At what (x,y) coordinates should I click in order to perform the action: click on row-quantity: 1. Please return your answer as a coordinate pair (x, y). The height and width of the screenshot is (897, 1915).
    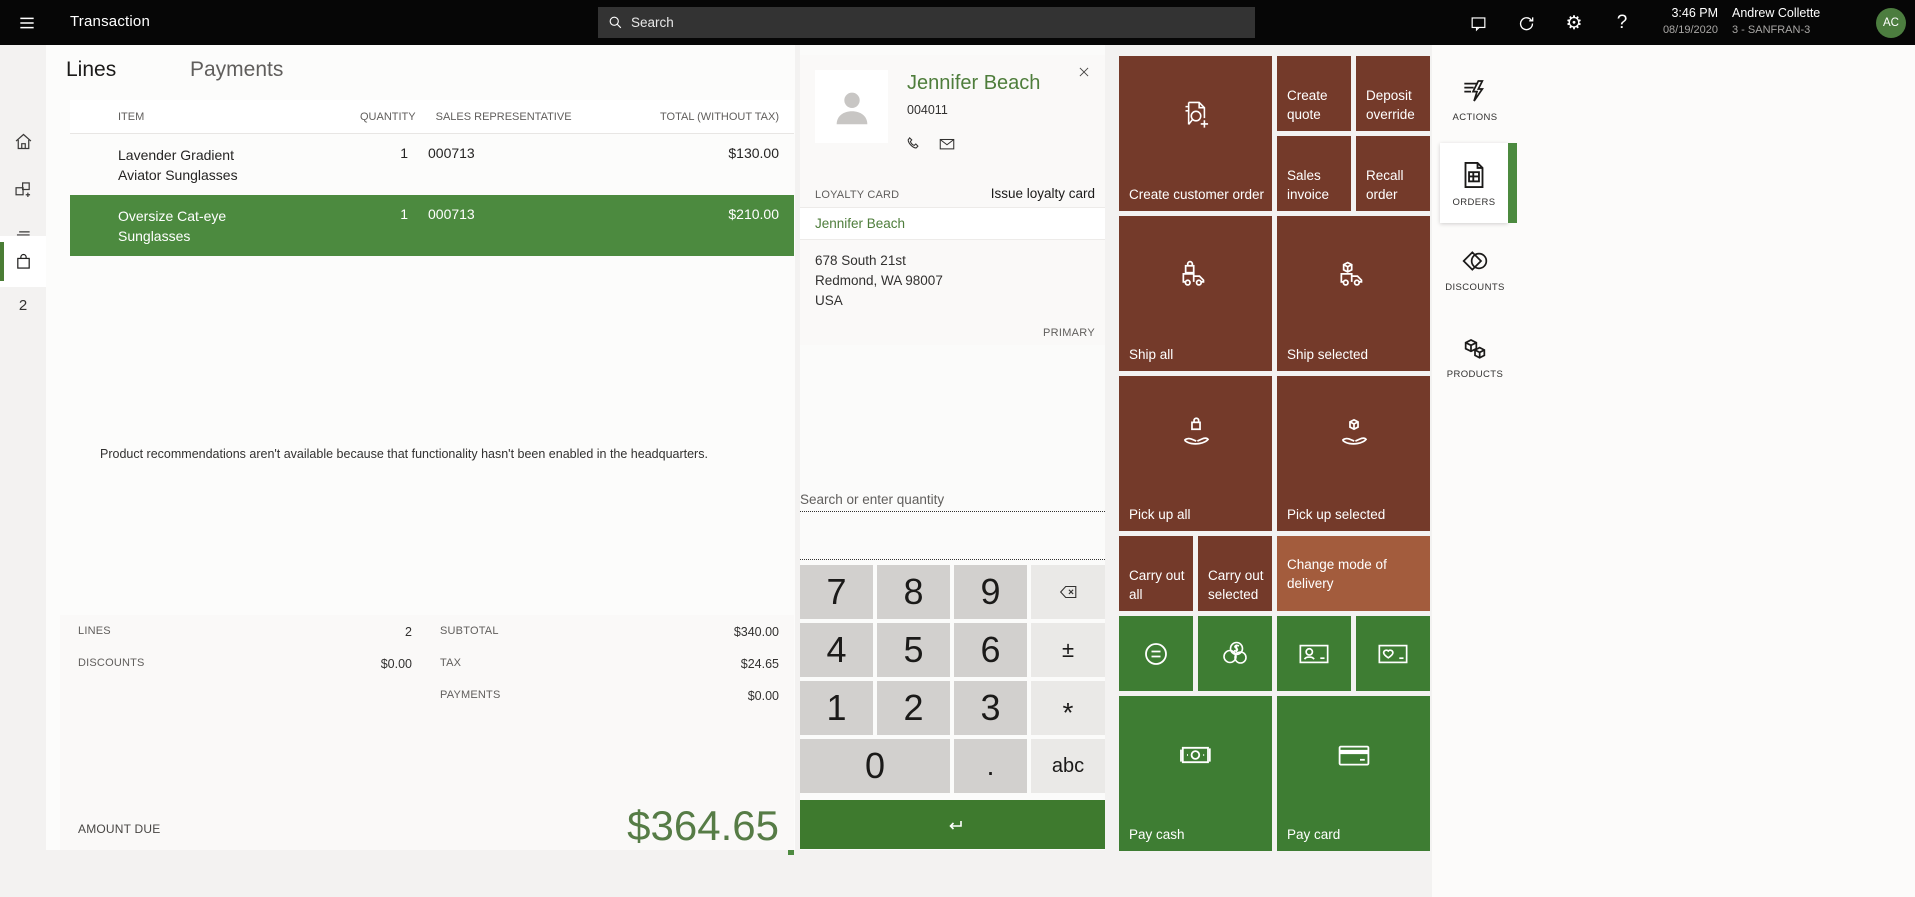
    Looking at the image, I should click on (404, 153).